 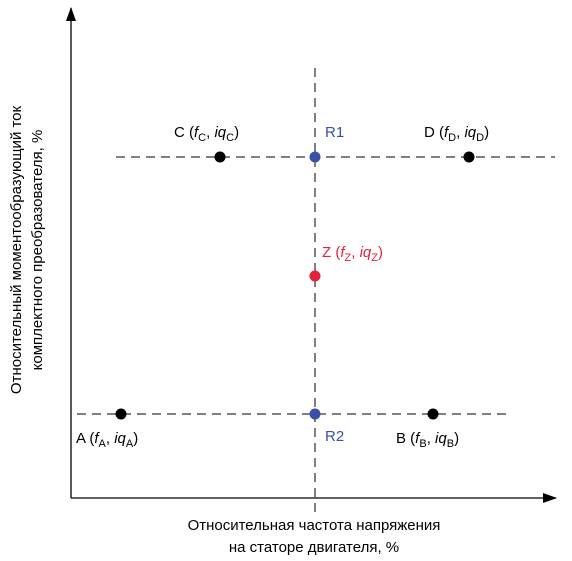 I want to click on point-r2, so click(x=315, y=414).